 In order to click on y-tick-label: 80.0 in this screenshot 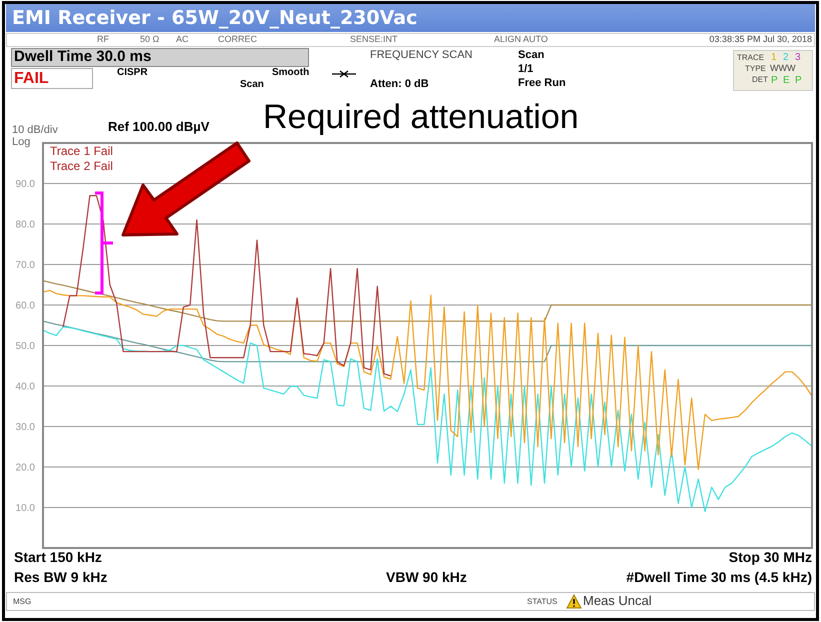, I will do `click(26, 225)`.